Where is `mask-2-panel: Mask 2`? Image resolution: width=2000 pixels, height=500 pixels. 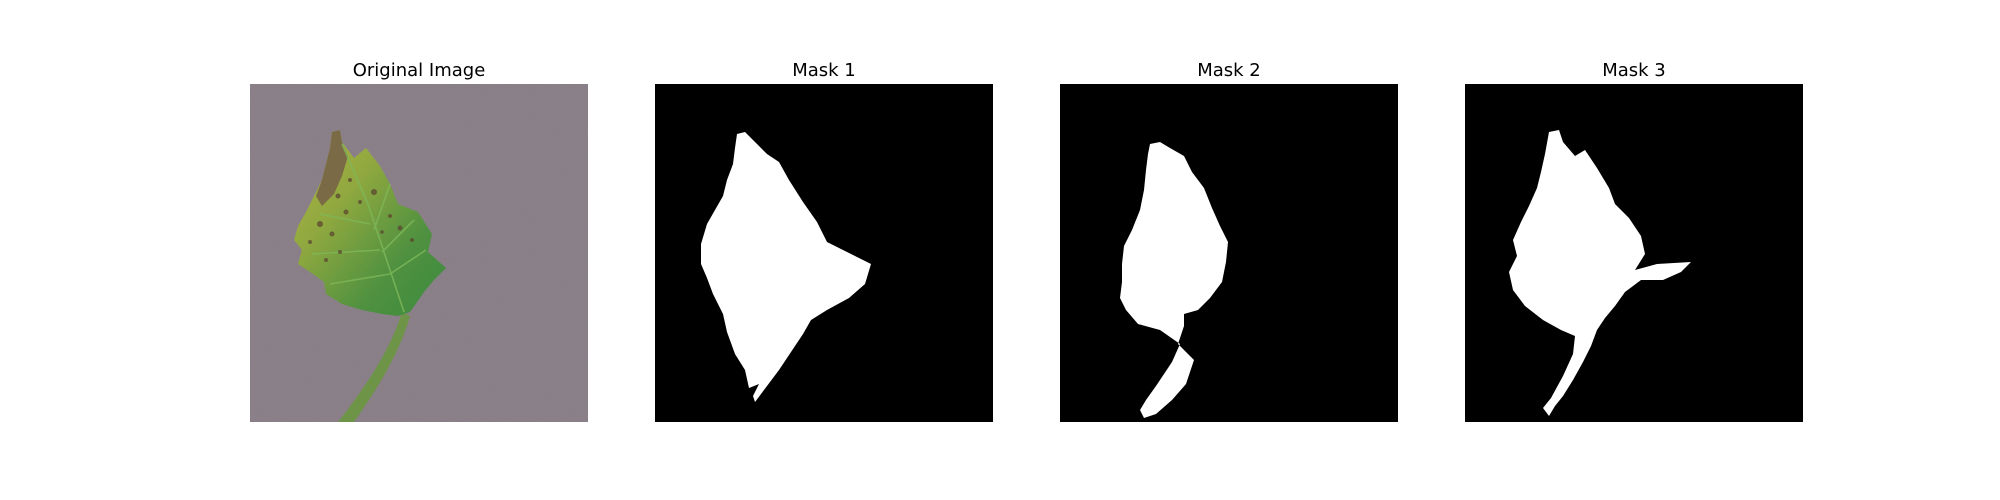
mask-2-panel: Mask 2 is located at coordinates (1229, 240).